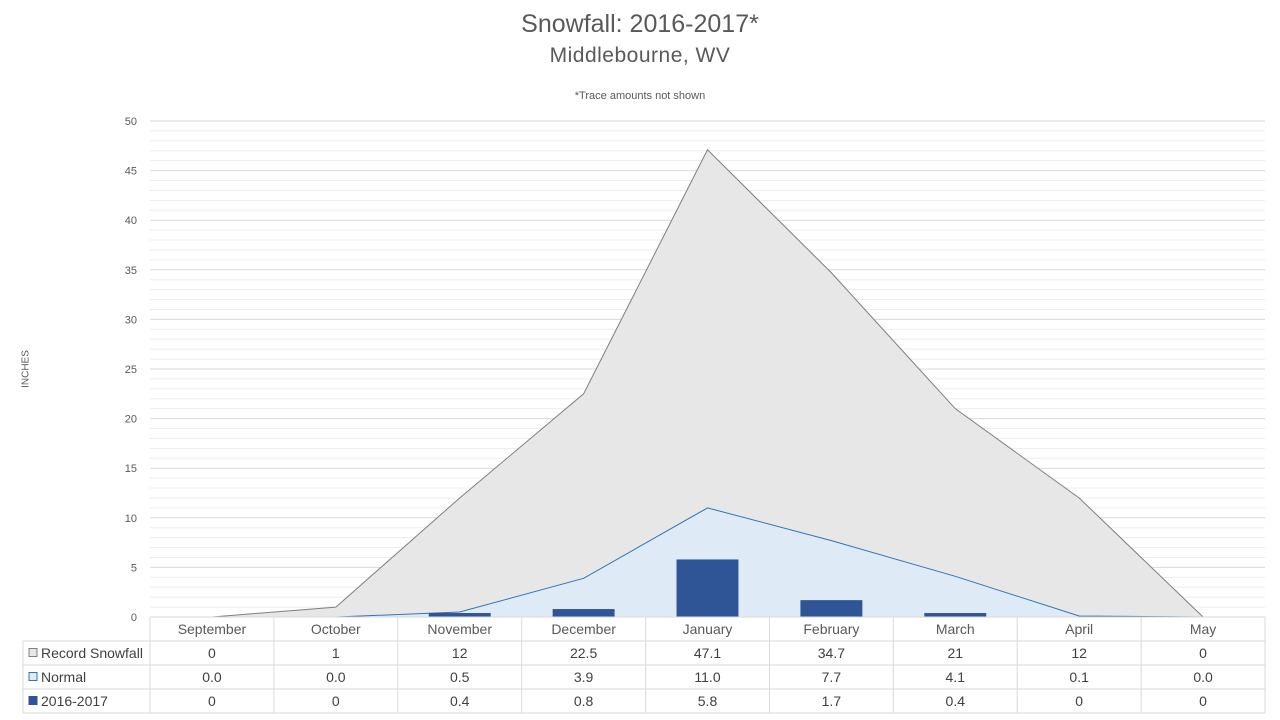 The image size is (1280, 720). I want to click on table-cell: 7.7, so click(832, 677).